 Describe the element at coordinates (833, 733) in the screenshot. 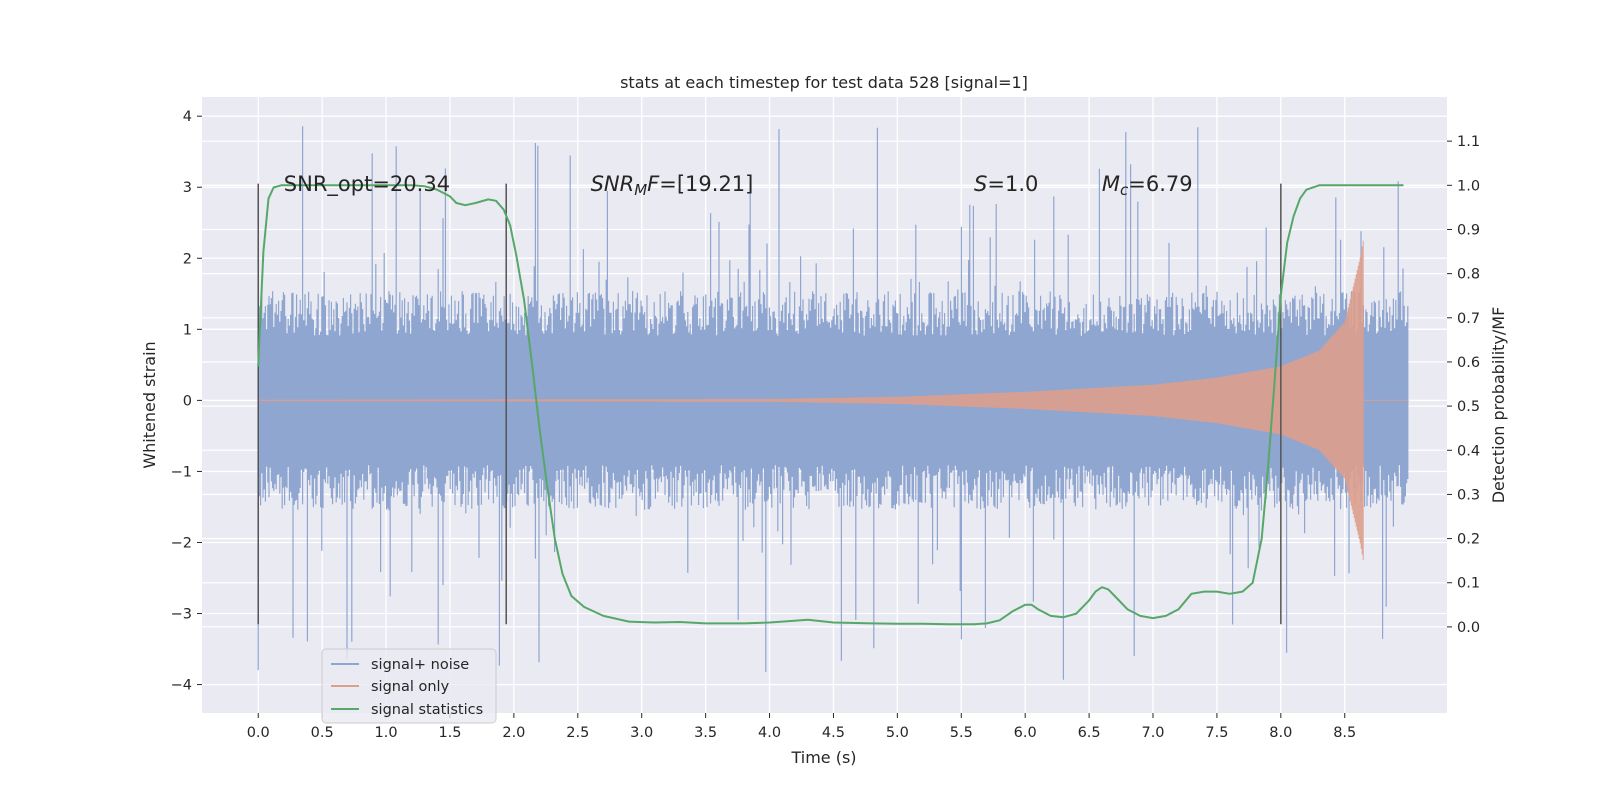

I see `x-tick-label-9: 4.5` at that location.